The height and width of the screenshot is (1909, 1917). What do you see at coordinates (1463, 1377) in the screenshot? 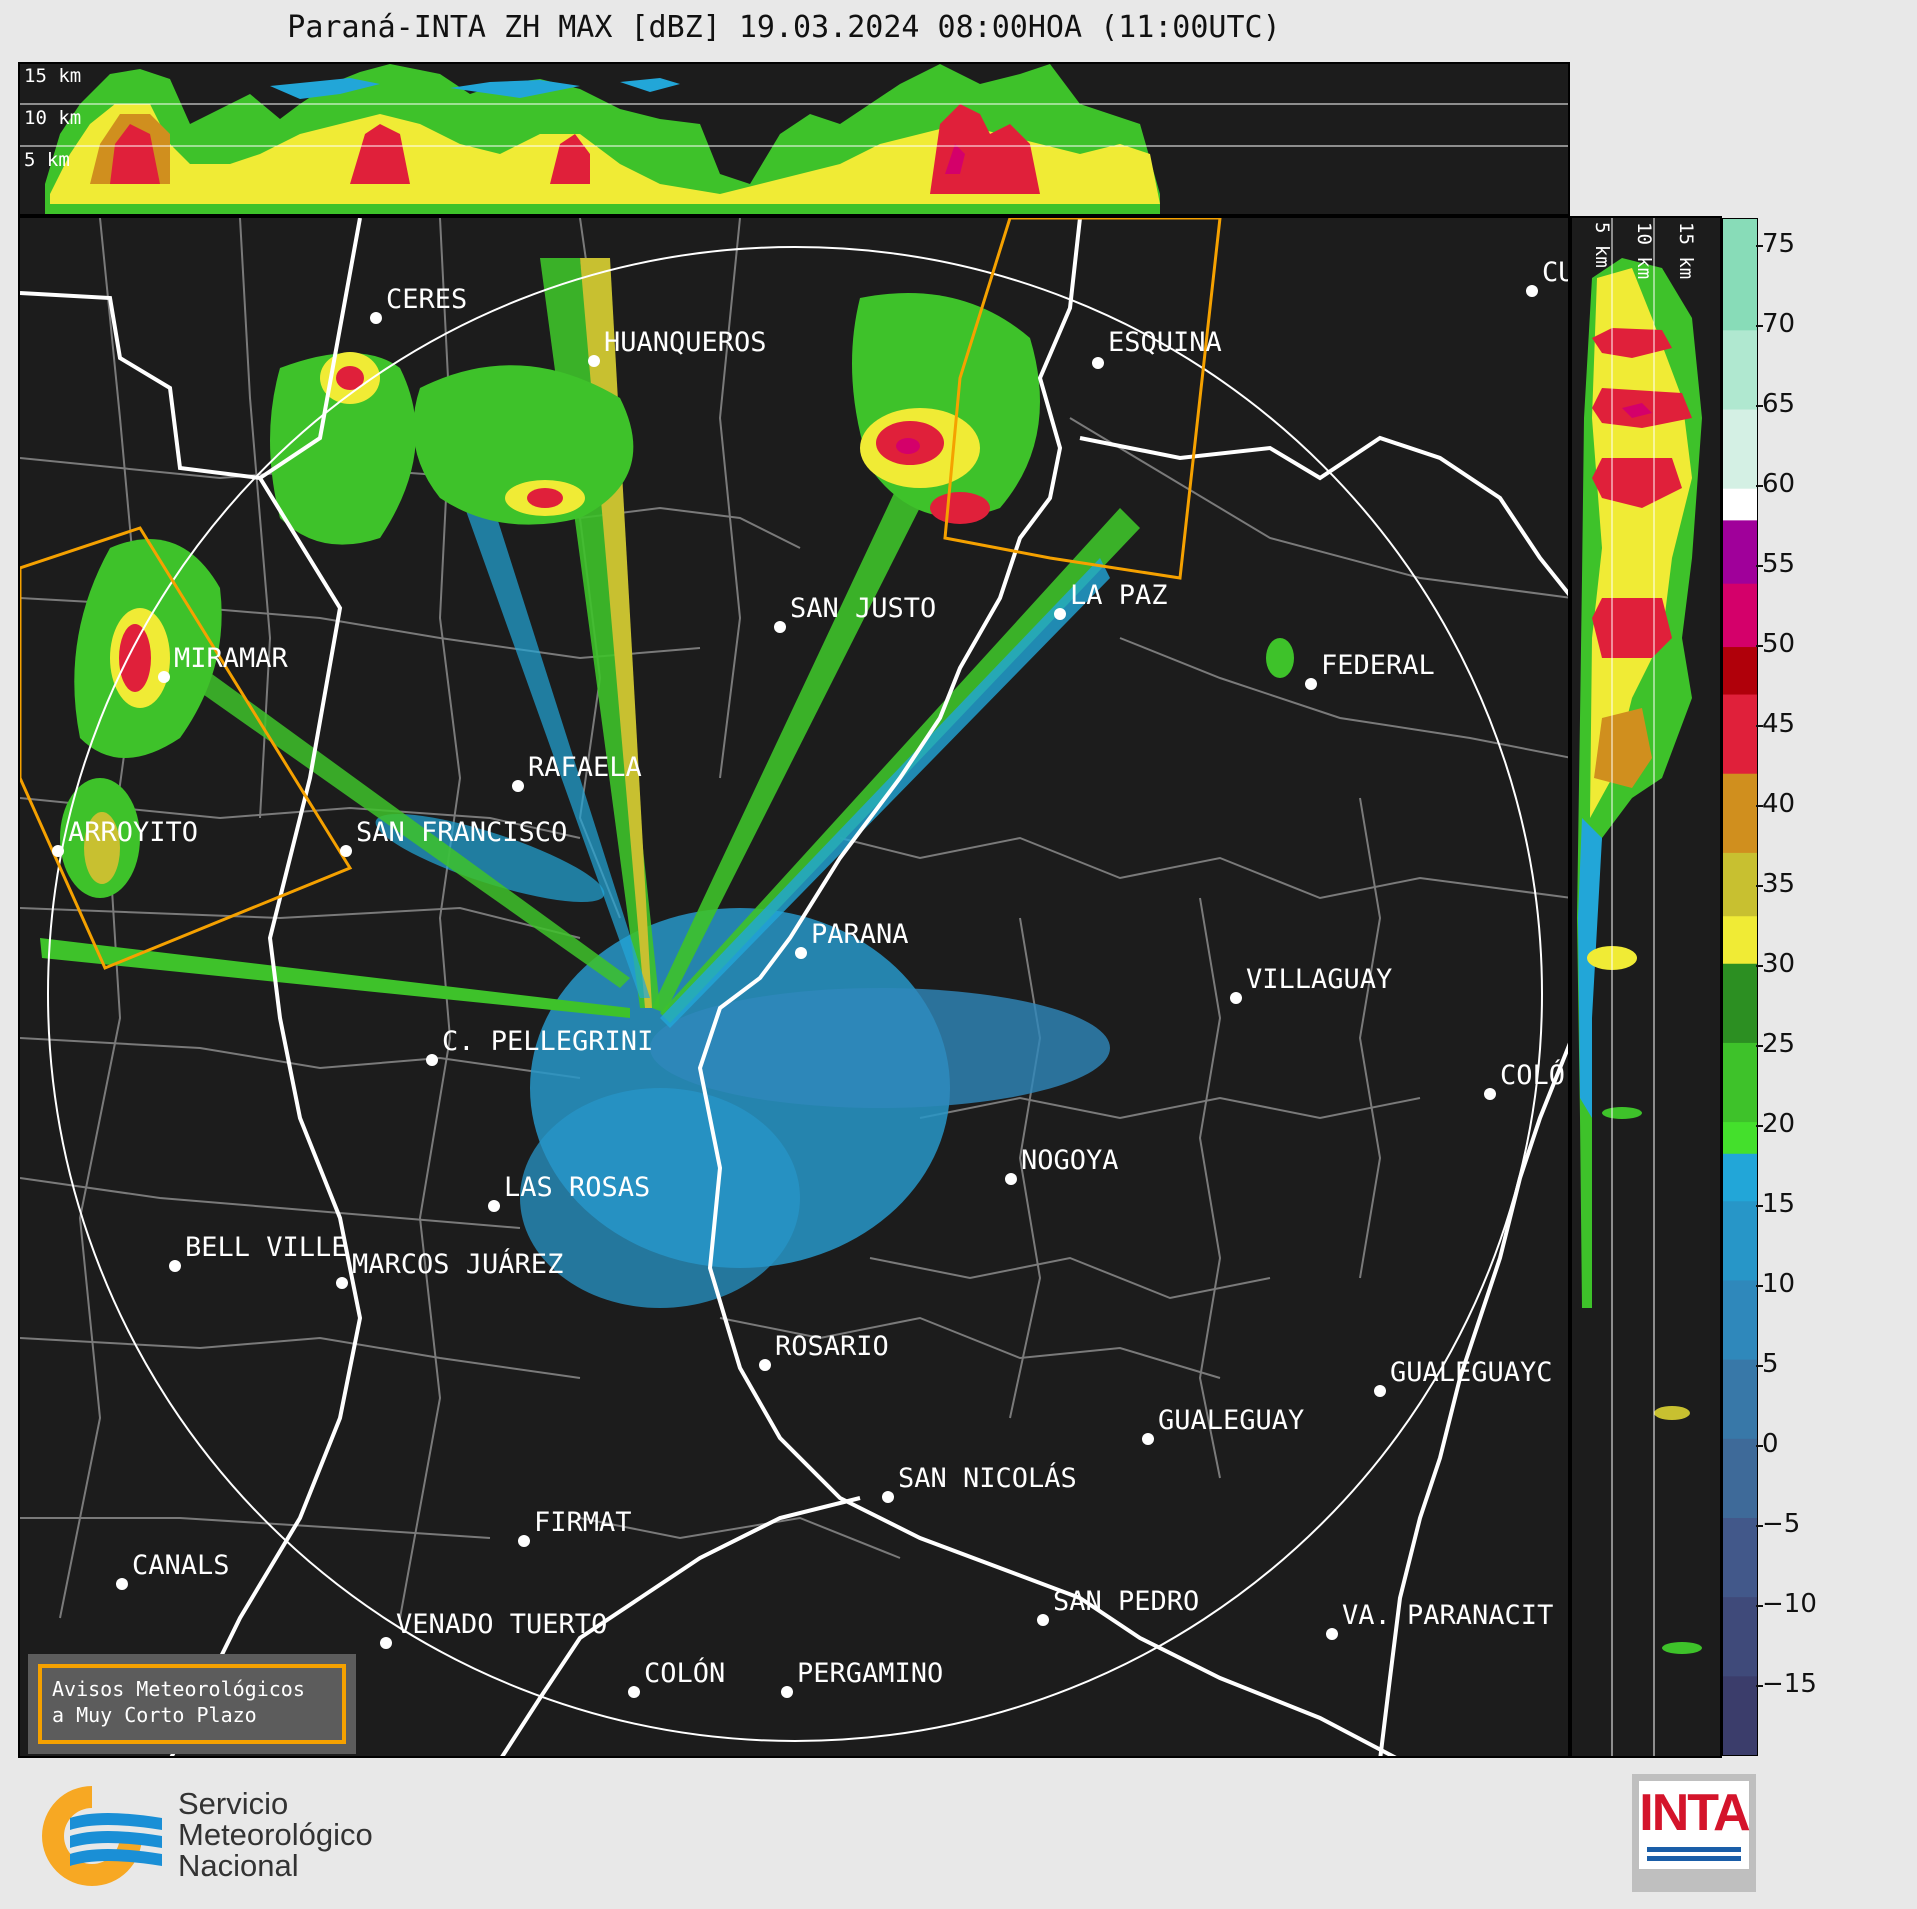
I see `city-gualeguayc: GUALEGUAYC` at bounding box center [1463, 1377].